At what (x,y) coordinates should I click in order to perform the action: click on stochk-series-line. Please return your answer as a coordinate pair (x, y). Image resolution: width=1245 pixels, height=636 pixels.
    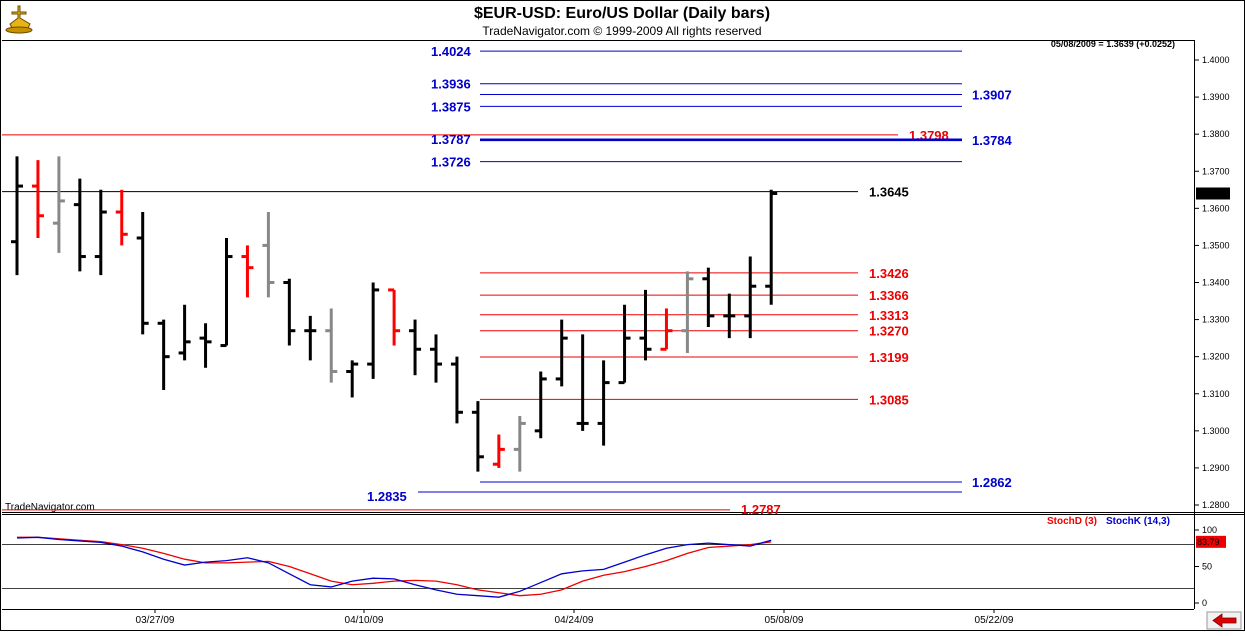
    Looking at the image, I should click on (394, 567).